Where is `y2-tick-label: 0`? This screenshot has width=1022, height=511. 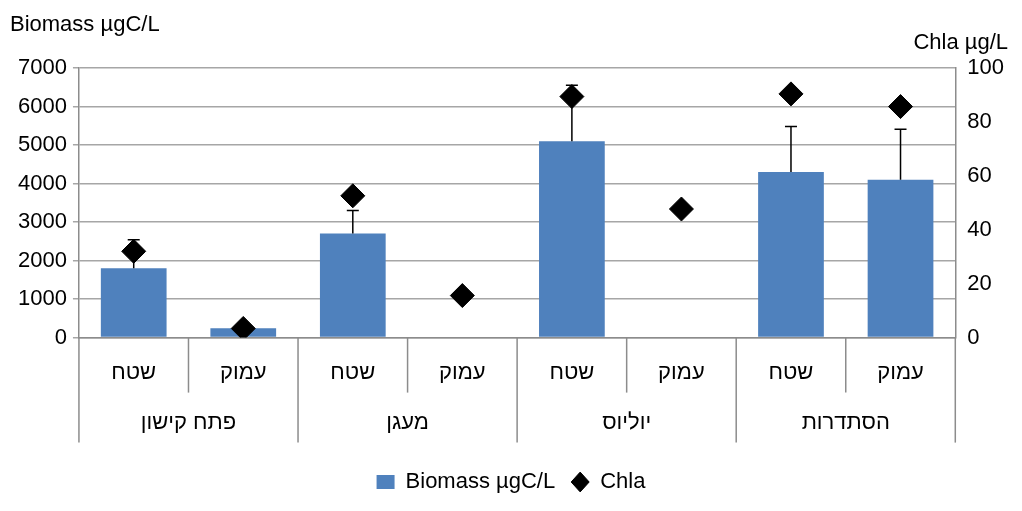 y2-tick-label: 0 is located at coordinates (973, 336).